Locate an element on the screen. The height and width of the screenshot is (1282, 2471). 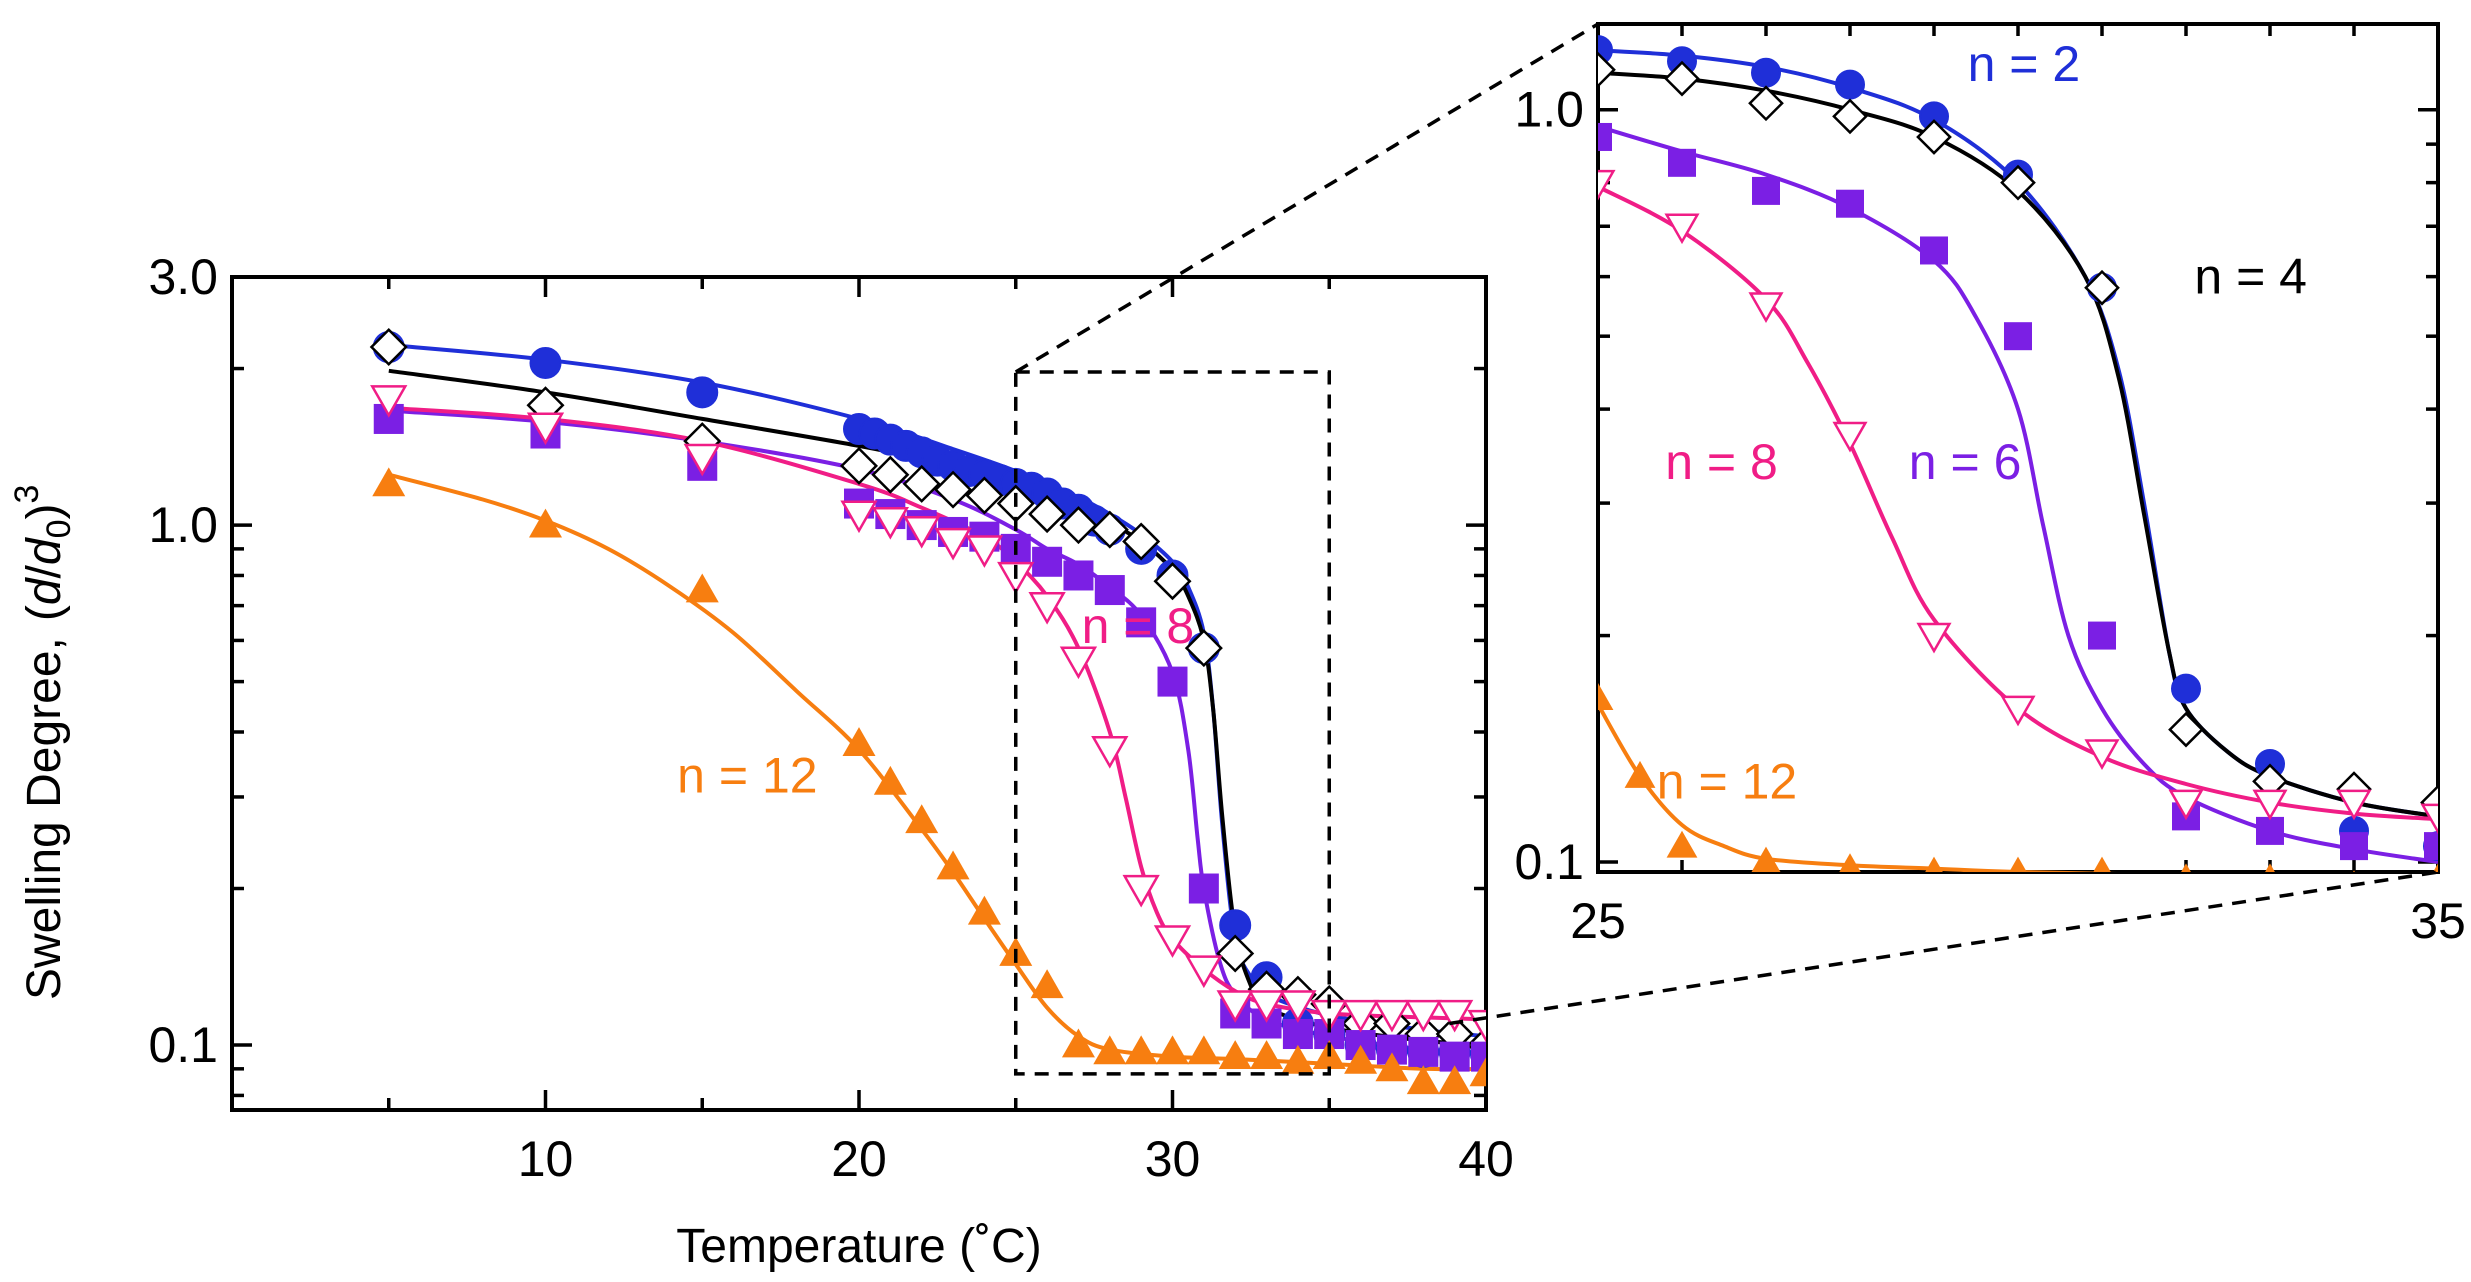
main-series-label-3: n = 8 is located at coordinates (1138, 626).